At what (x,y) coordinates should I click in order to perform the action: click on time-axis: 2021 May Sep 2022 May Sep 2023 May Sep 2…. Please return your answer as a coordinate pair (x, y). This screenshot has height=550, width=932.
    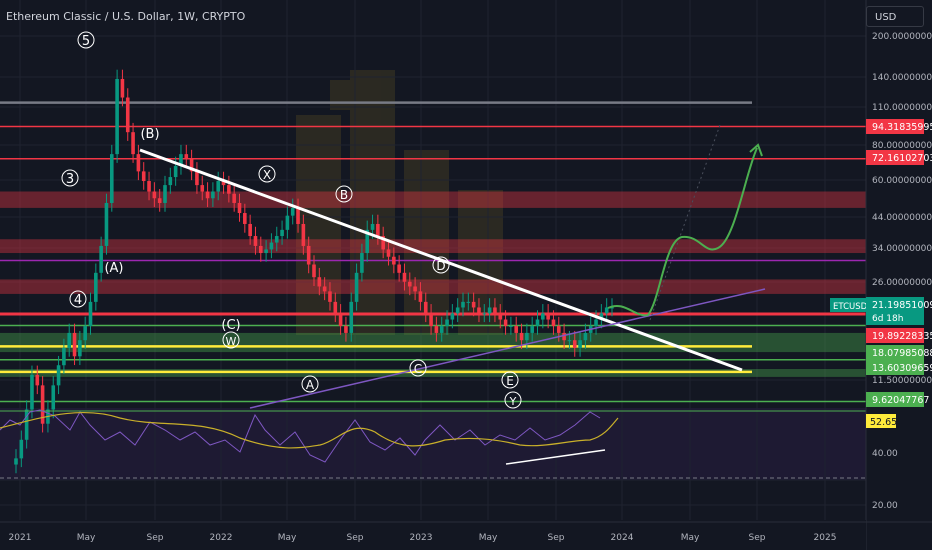
    Looking at the image, I should click on (466, 535).